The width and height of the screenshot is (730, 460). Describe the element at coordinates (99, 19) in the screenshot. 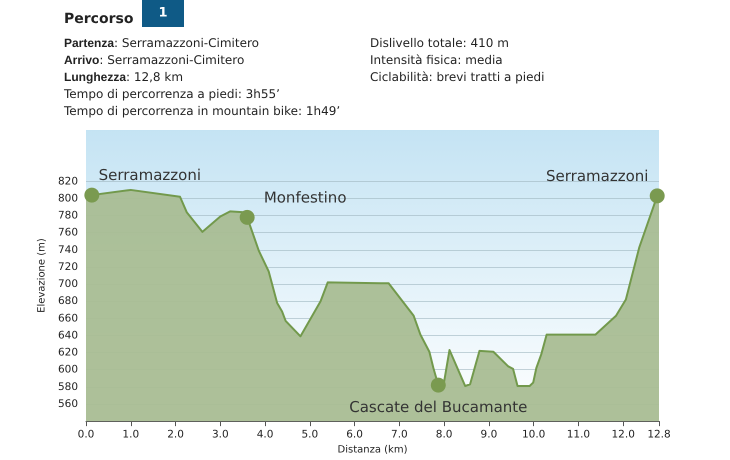

I see `chart-title: Percorso` at that location.